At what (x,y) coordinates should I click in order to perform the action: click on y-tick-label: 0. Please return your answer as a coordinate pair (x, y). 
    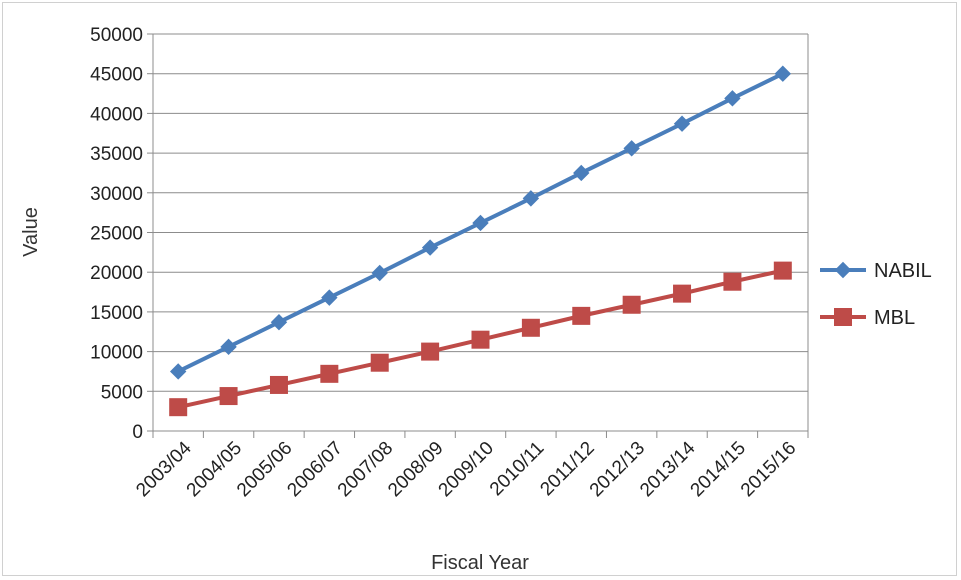
    Looking at the image, I should click on (137, 432).